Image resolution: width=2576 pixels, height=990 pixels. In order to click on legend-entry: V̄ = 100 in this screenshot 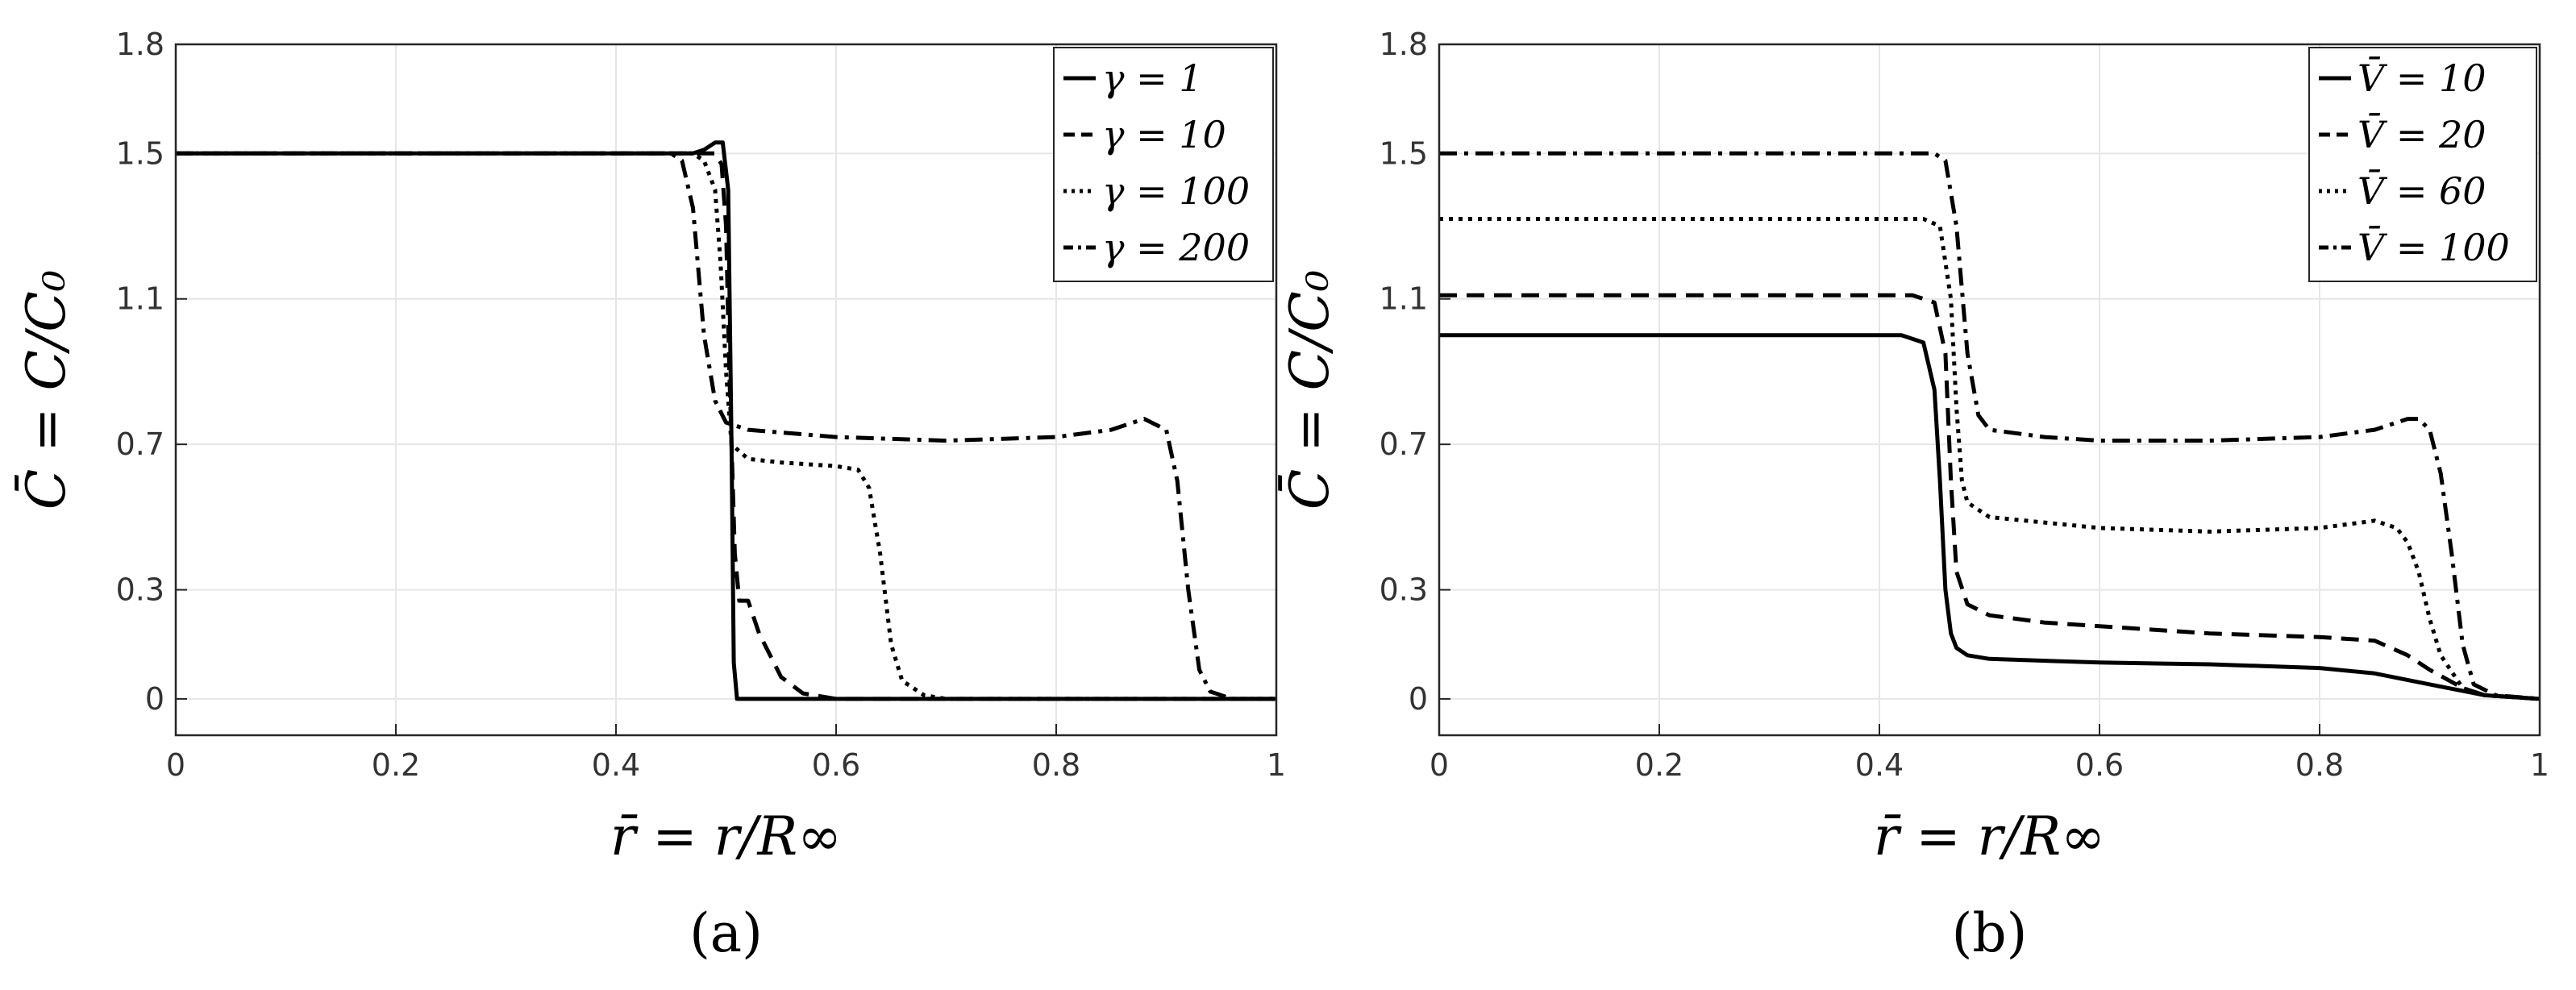, I will do `click(2434, 247)`.